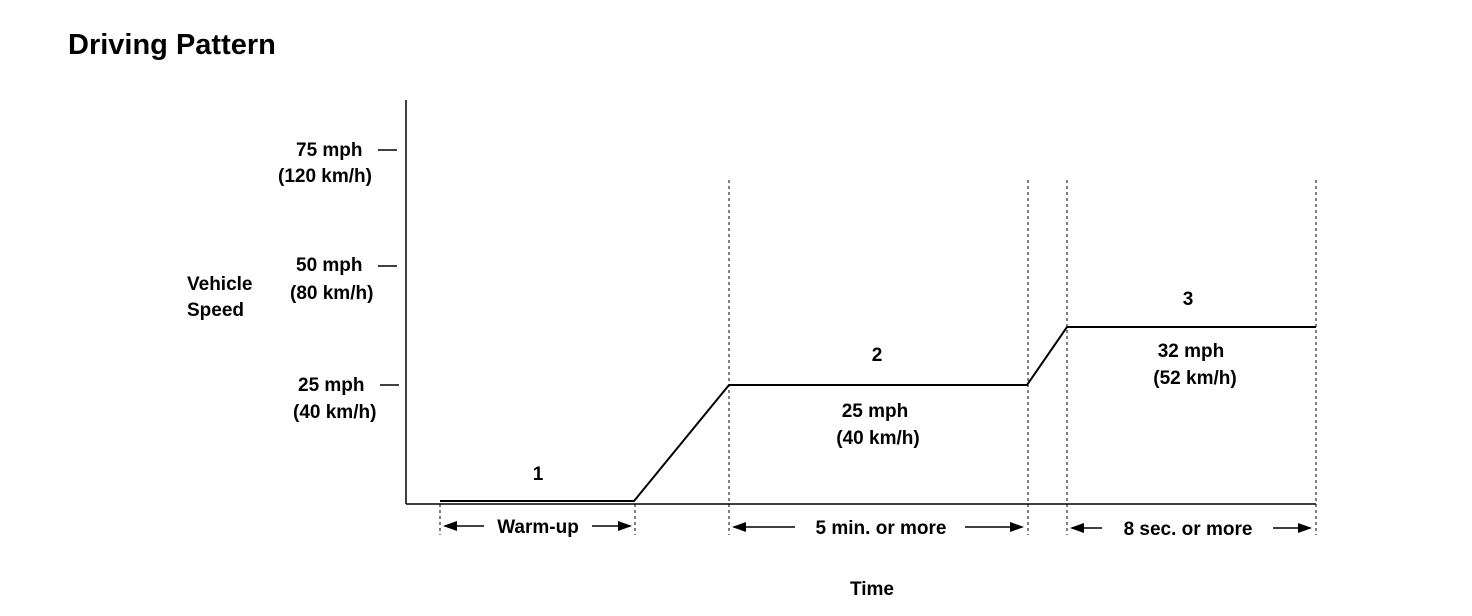 The width and height of the screenshot is (1472, 616). Describe the element at coordinates (739, 527) in the screenshot. I see `phase2-arrow-left-head` at that location.